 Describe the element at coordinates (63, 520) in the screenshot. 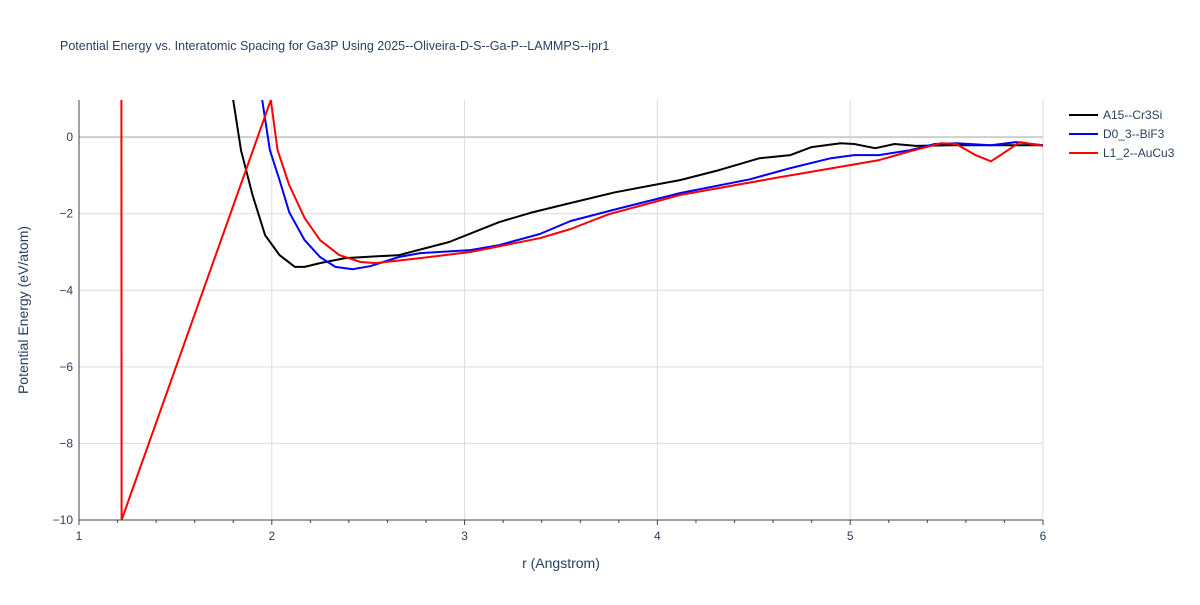

I see `y-tick-label: −10` at that location.